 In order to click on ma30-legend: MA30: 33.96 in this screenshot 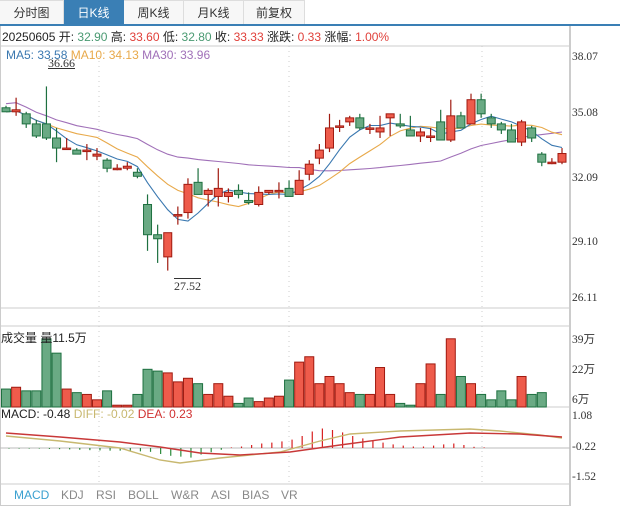, I will do `click(176, 55)`.